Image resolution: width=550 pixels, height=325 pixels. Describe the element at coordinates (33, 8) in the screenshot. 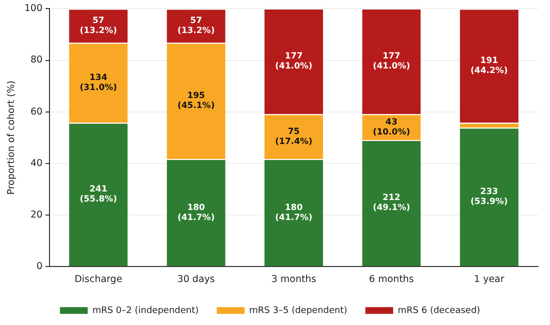

I see `y-tick-label: 100` at that location.